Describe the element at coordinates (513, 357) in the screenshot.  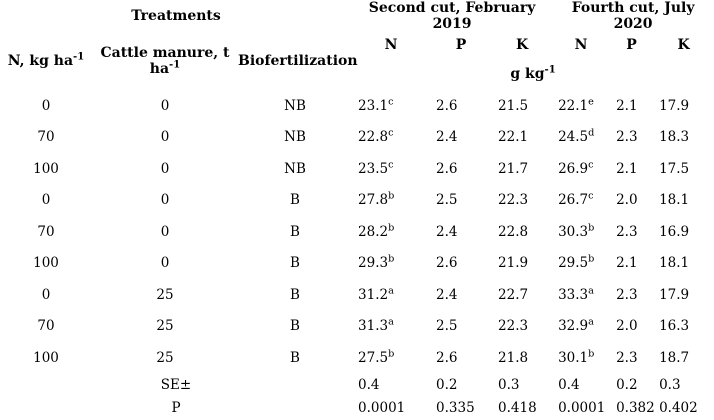
I see `value-cell: 21.8` at that location.